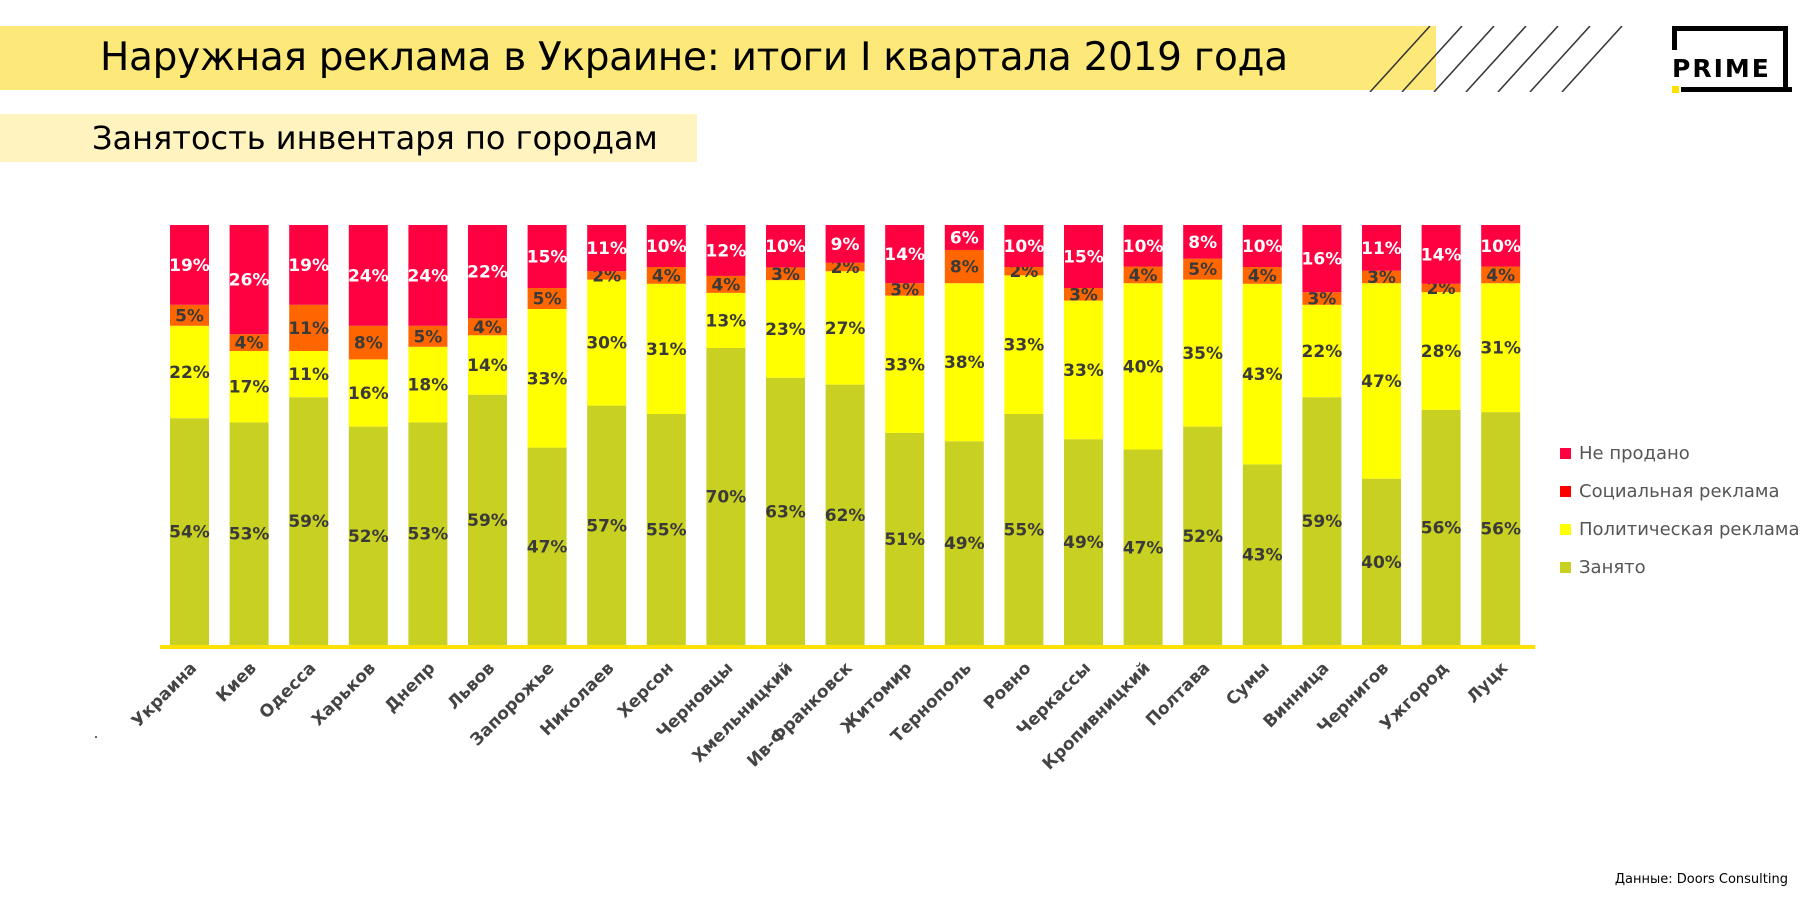 The height and width of the screenshot is (900, 1800). I want to click on data-label: 33%, so click(1024, 346).